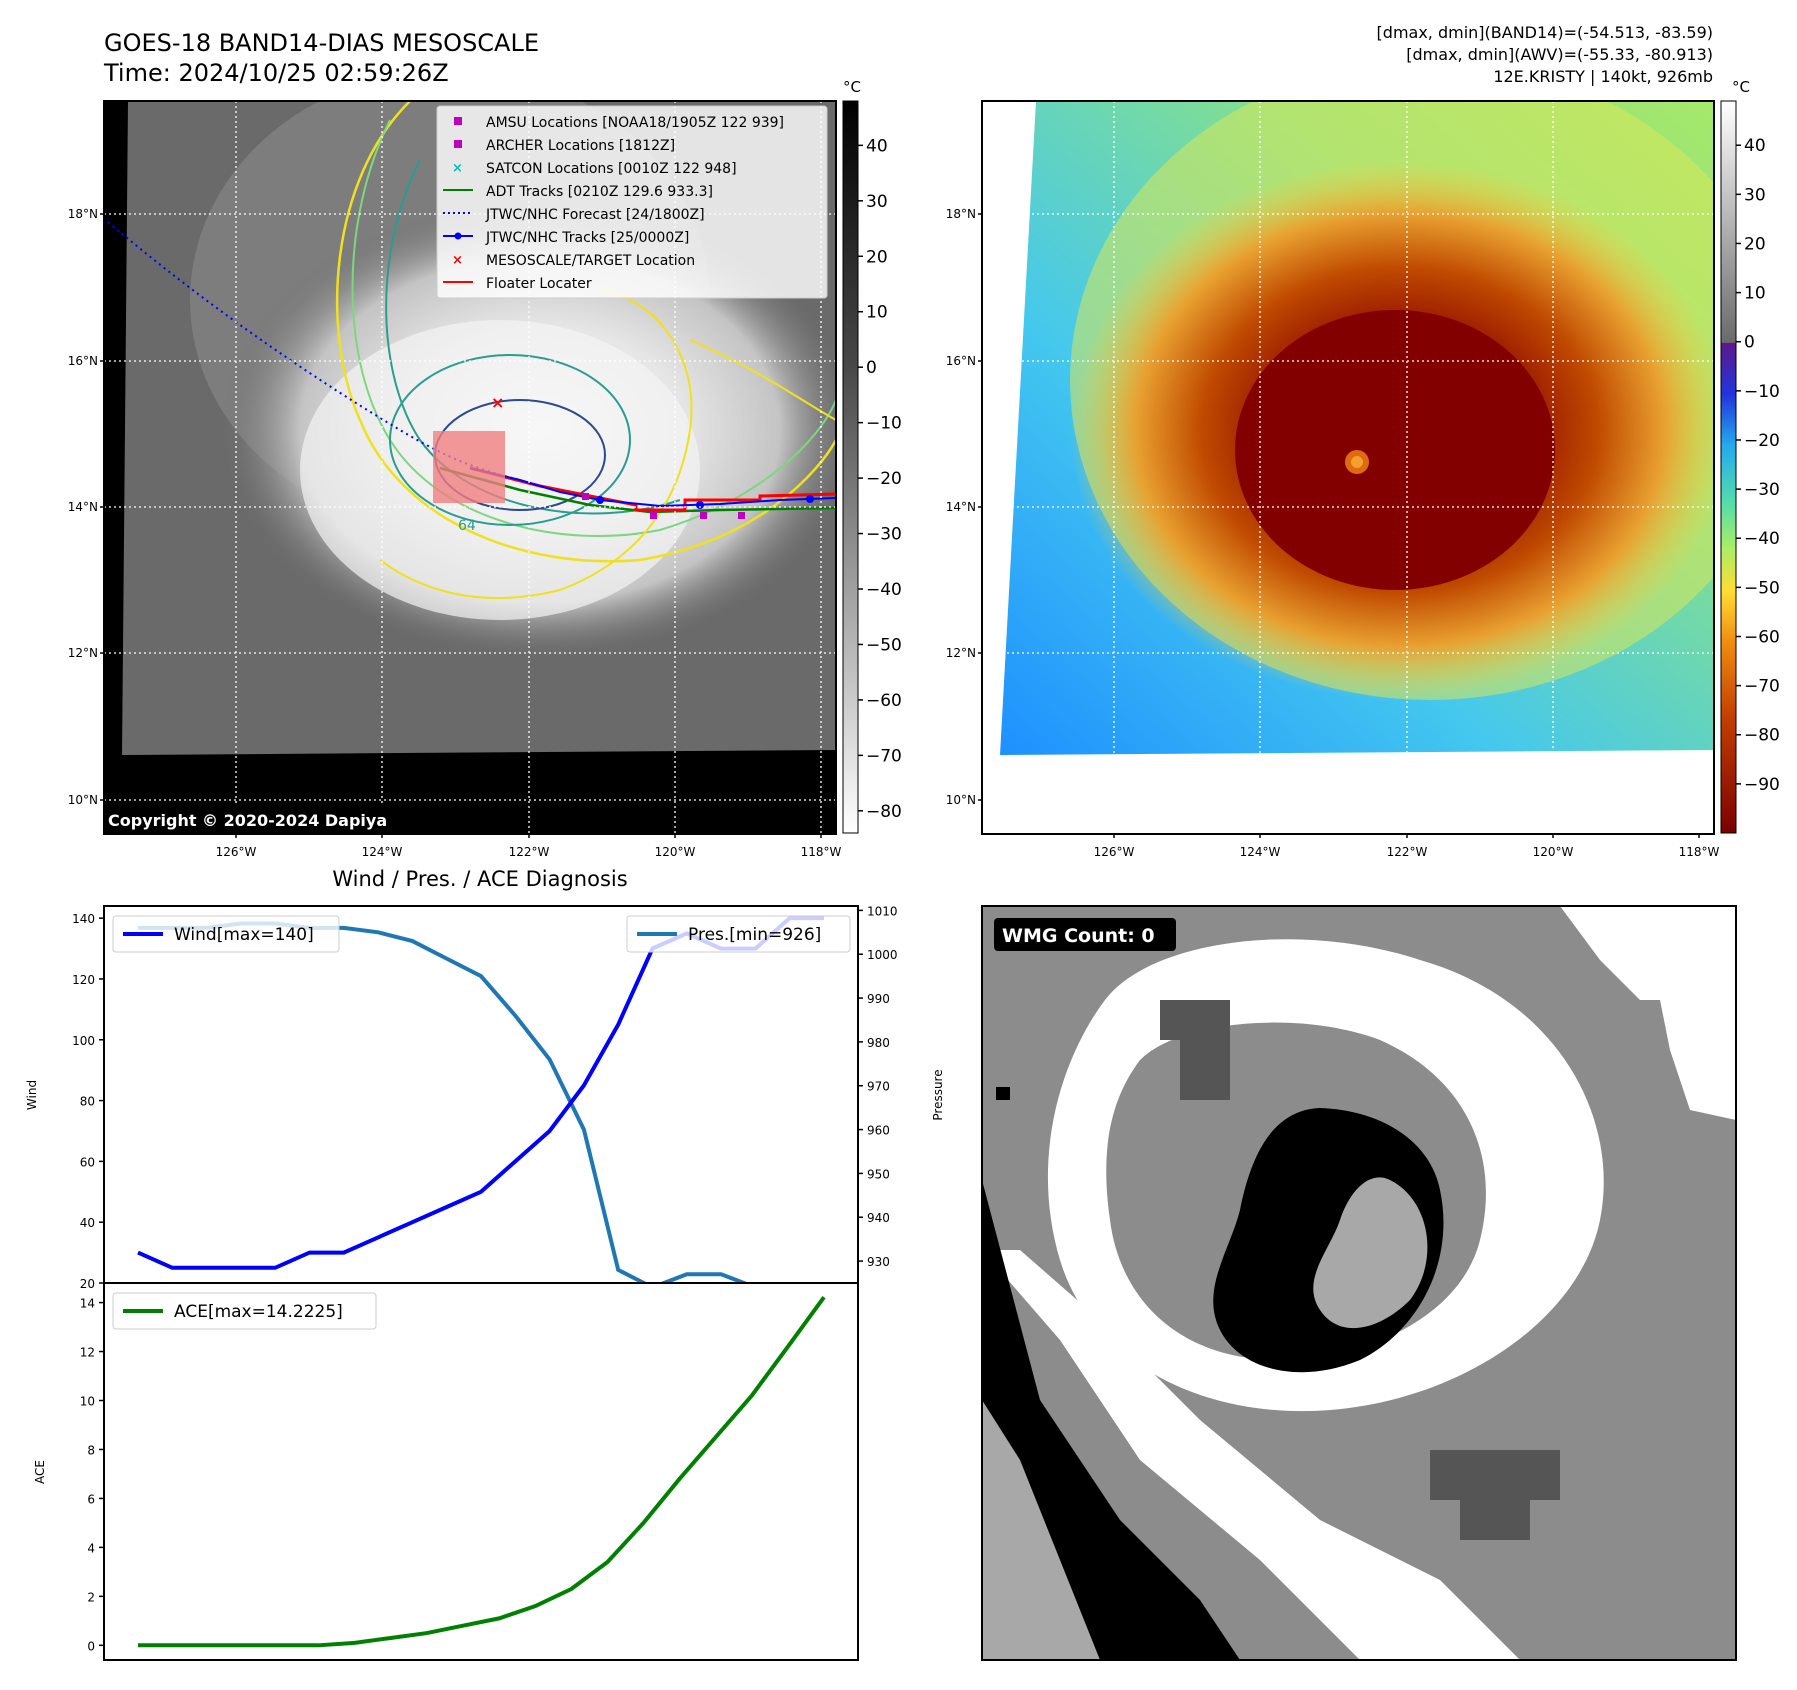 The height and width of the screenshot is (1690, 1797). What do you see at coordinates (961, 507) in the screenshot?
I see `lat-tick-label: 14°N` at bounding box center [961, 507].